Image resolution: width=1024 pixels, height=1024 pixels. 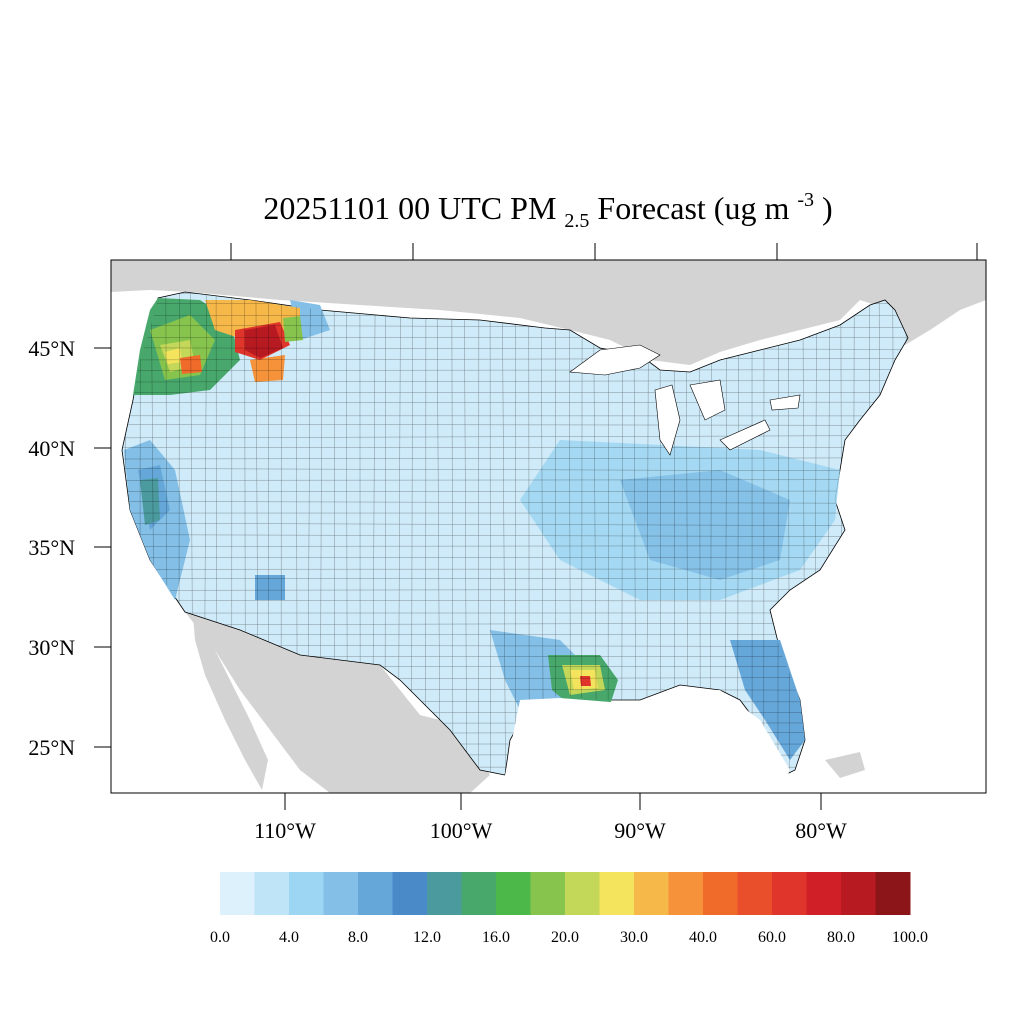 What do you see at coordinates (821, 830) in the screenshot?
I see `lon-label: 80°W` at bounding box center [821, 830].